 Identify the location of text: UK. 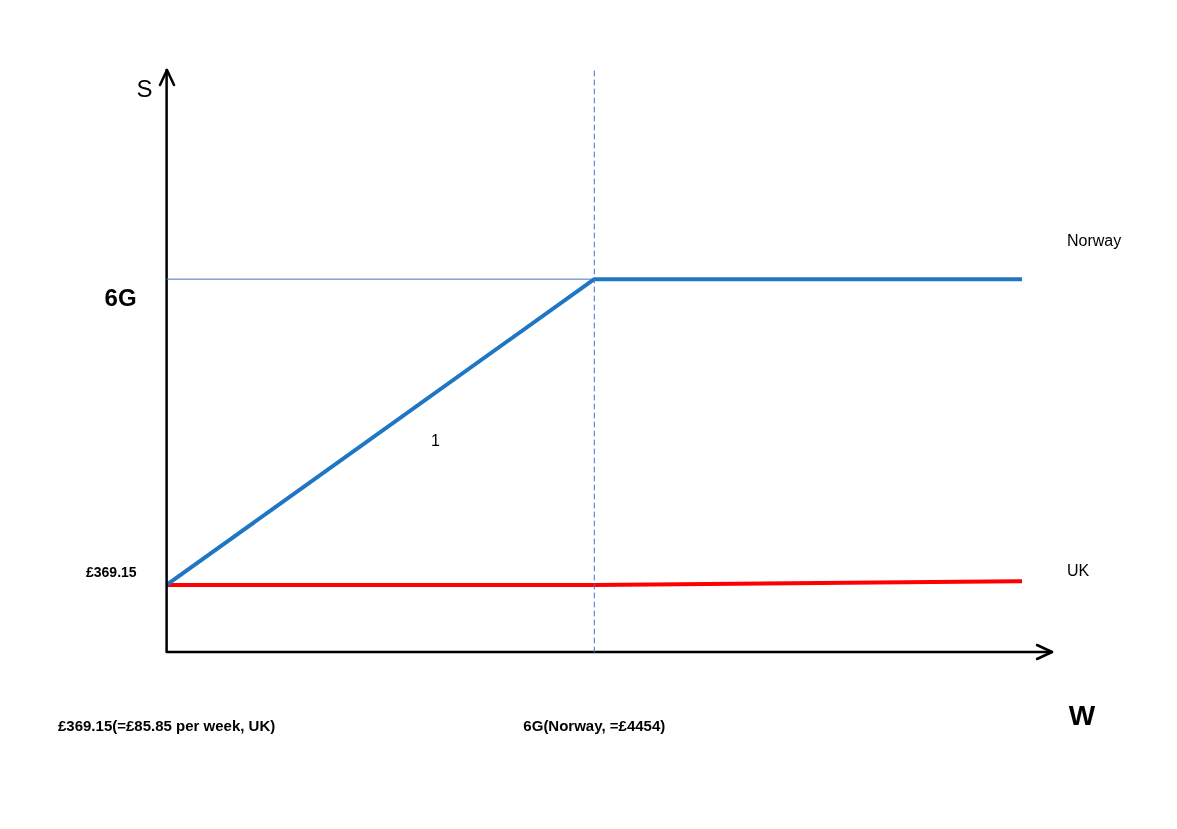
(1078, 570).